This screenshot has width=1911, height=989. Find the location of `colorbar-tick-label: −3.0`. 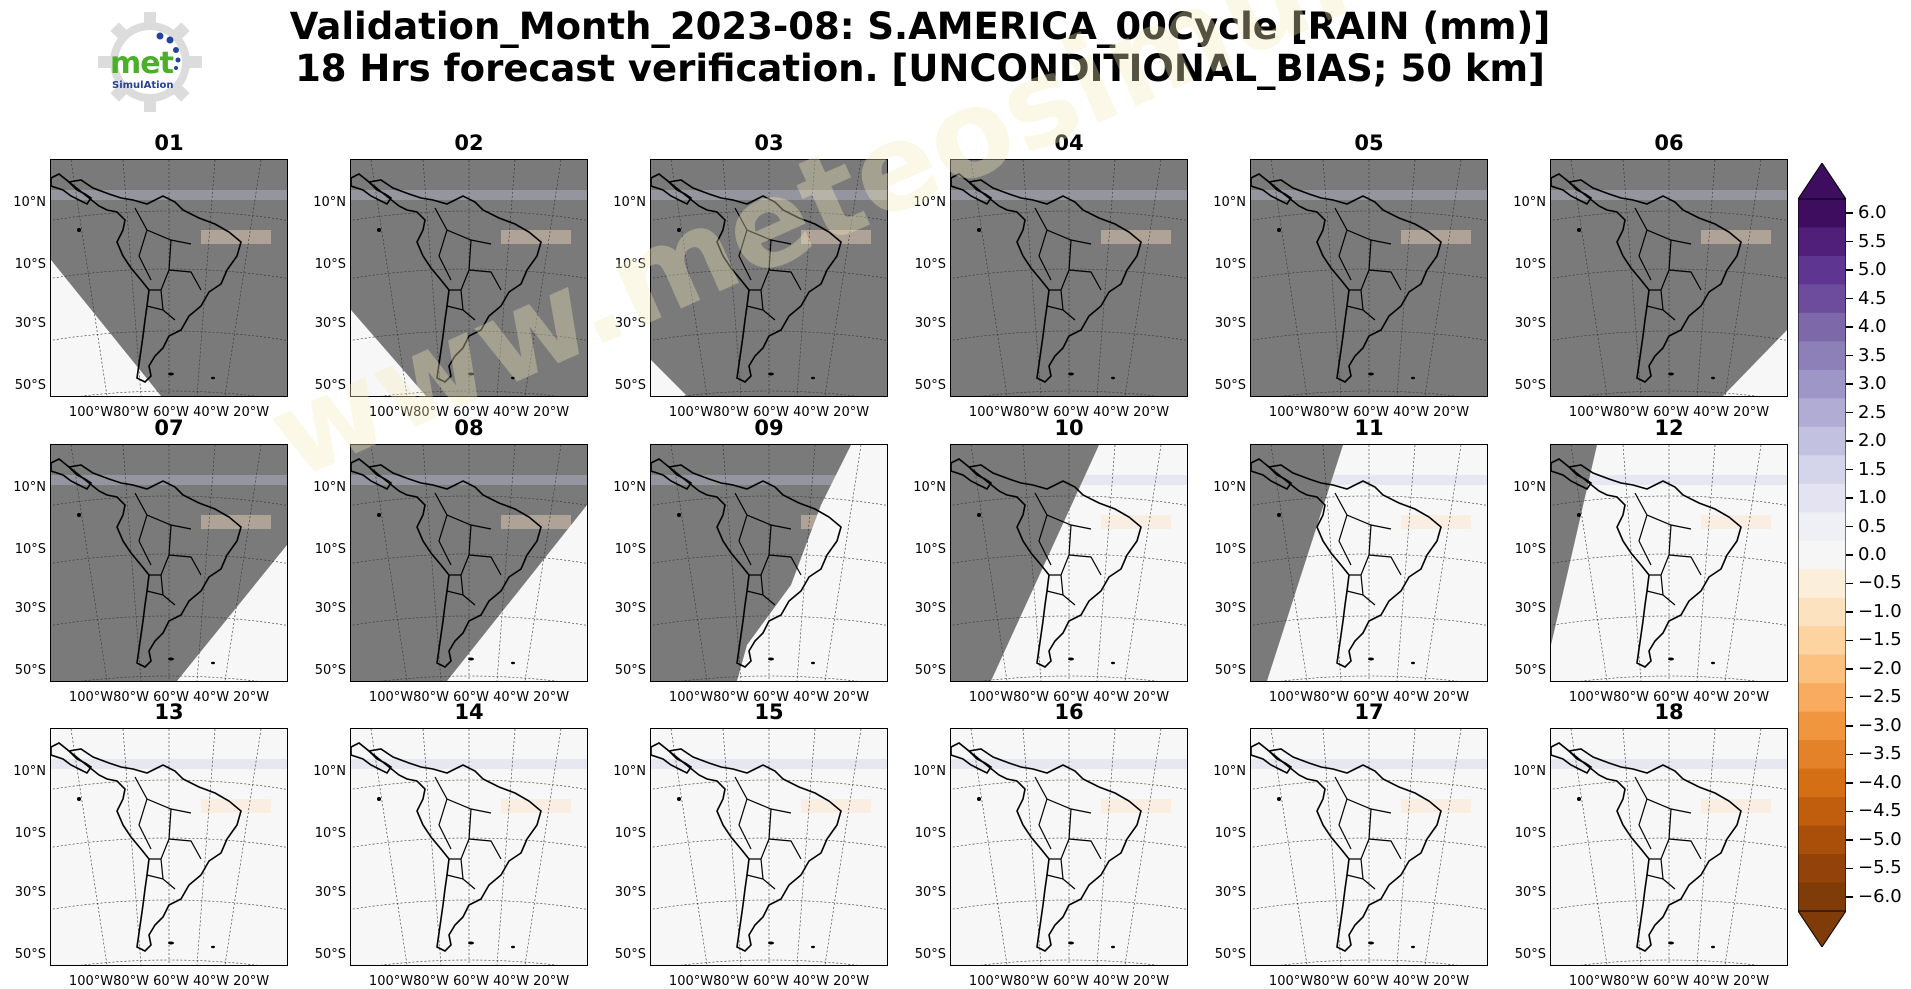

colorbar-tick-label: −3.0 is located at coordinates (1880, 725).